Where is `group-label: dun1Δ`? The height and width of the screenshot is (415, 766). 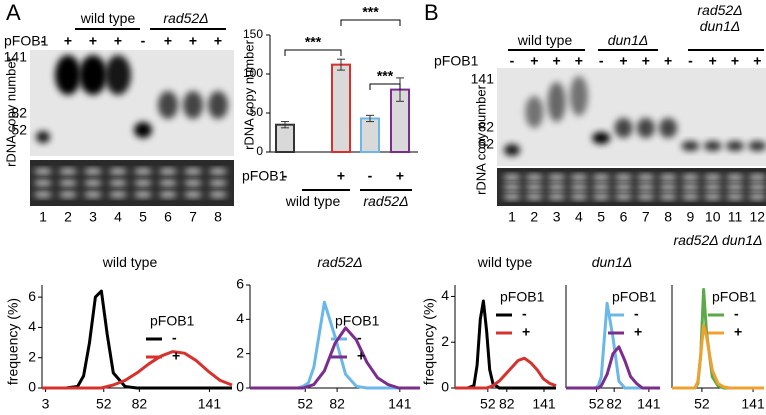 group-label: dun1Δ is located at coordinates (628, 40).